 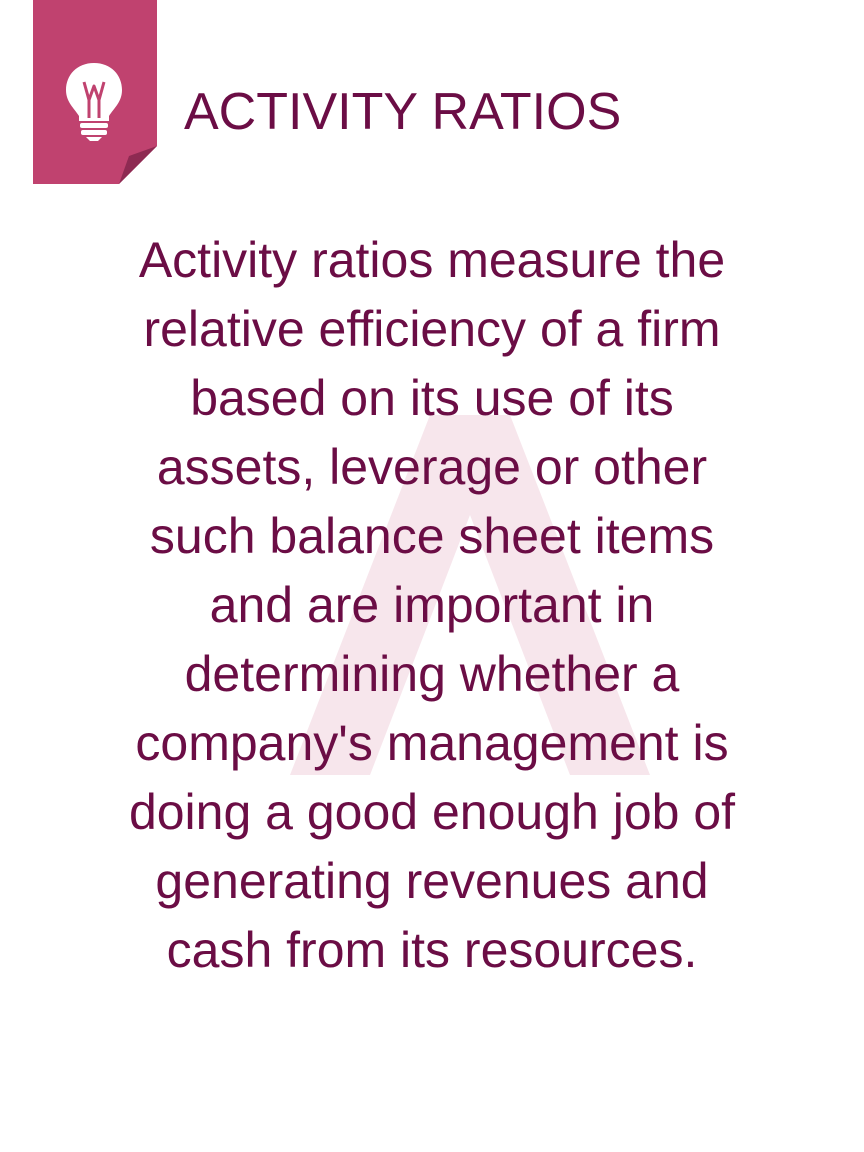 What do you see at coordinates (432, 674) in the screenshot?
I see `body-line: determining whether a` at bounding box center [432, 674].